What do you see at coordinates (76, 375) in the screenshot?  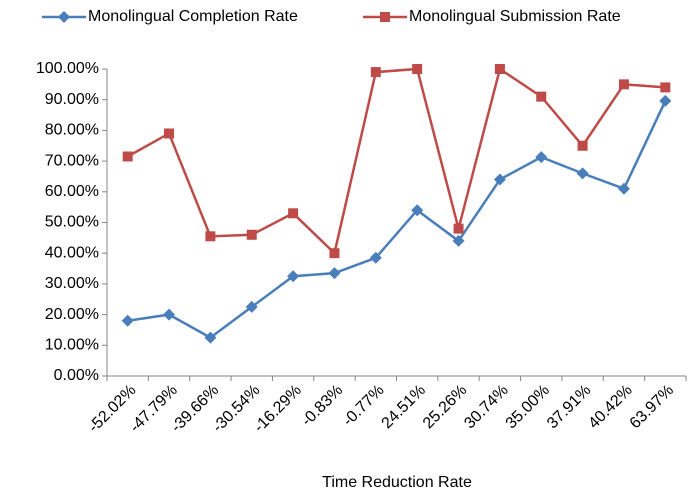 I see `y-tick-label: 0.00%` at bounding box center [76, 375].